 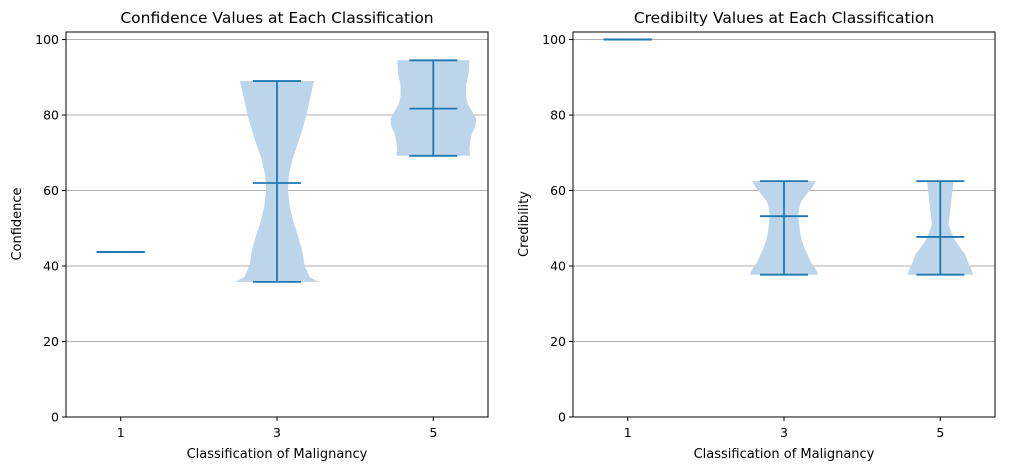 I want to click on chart-title: Confidence Values at Each Classification, so click(x=276, y=18).